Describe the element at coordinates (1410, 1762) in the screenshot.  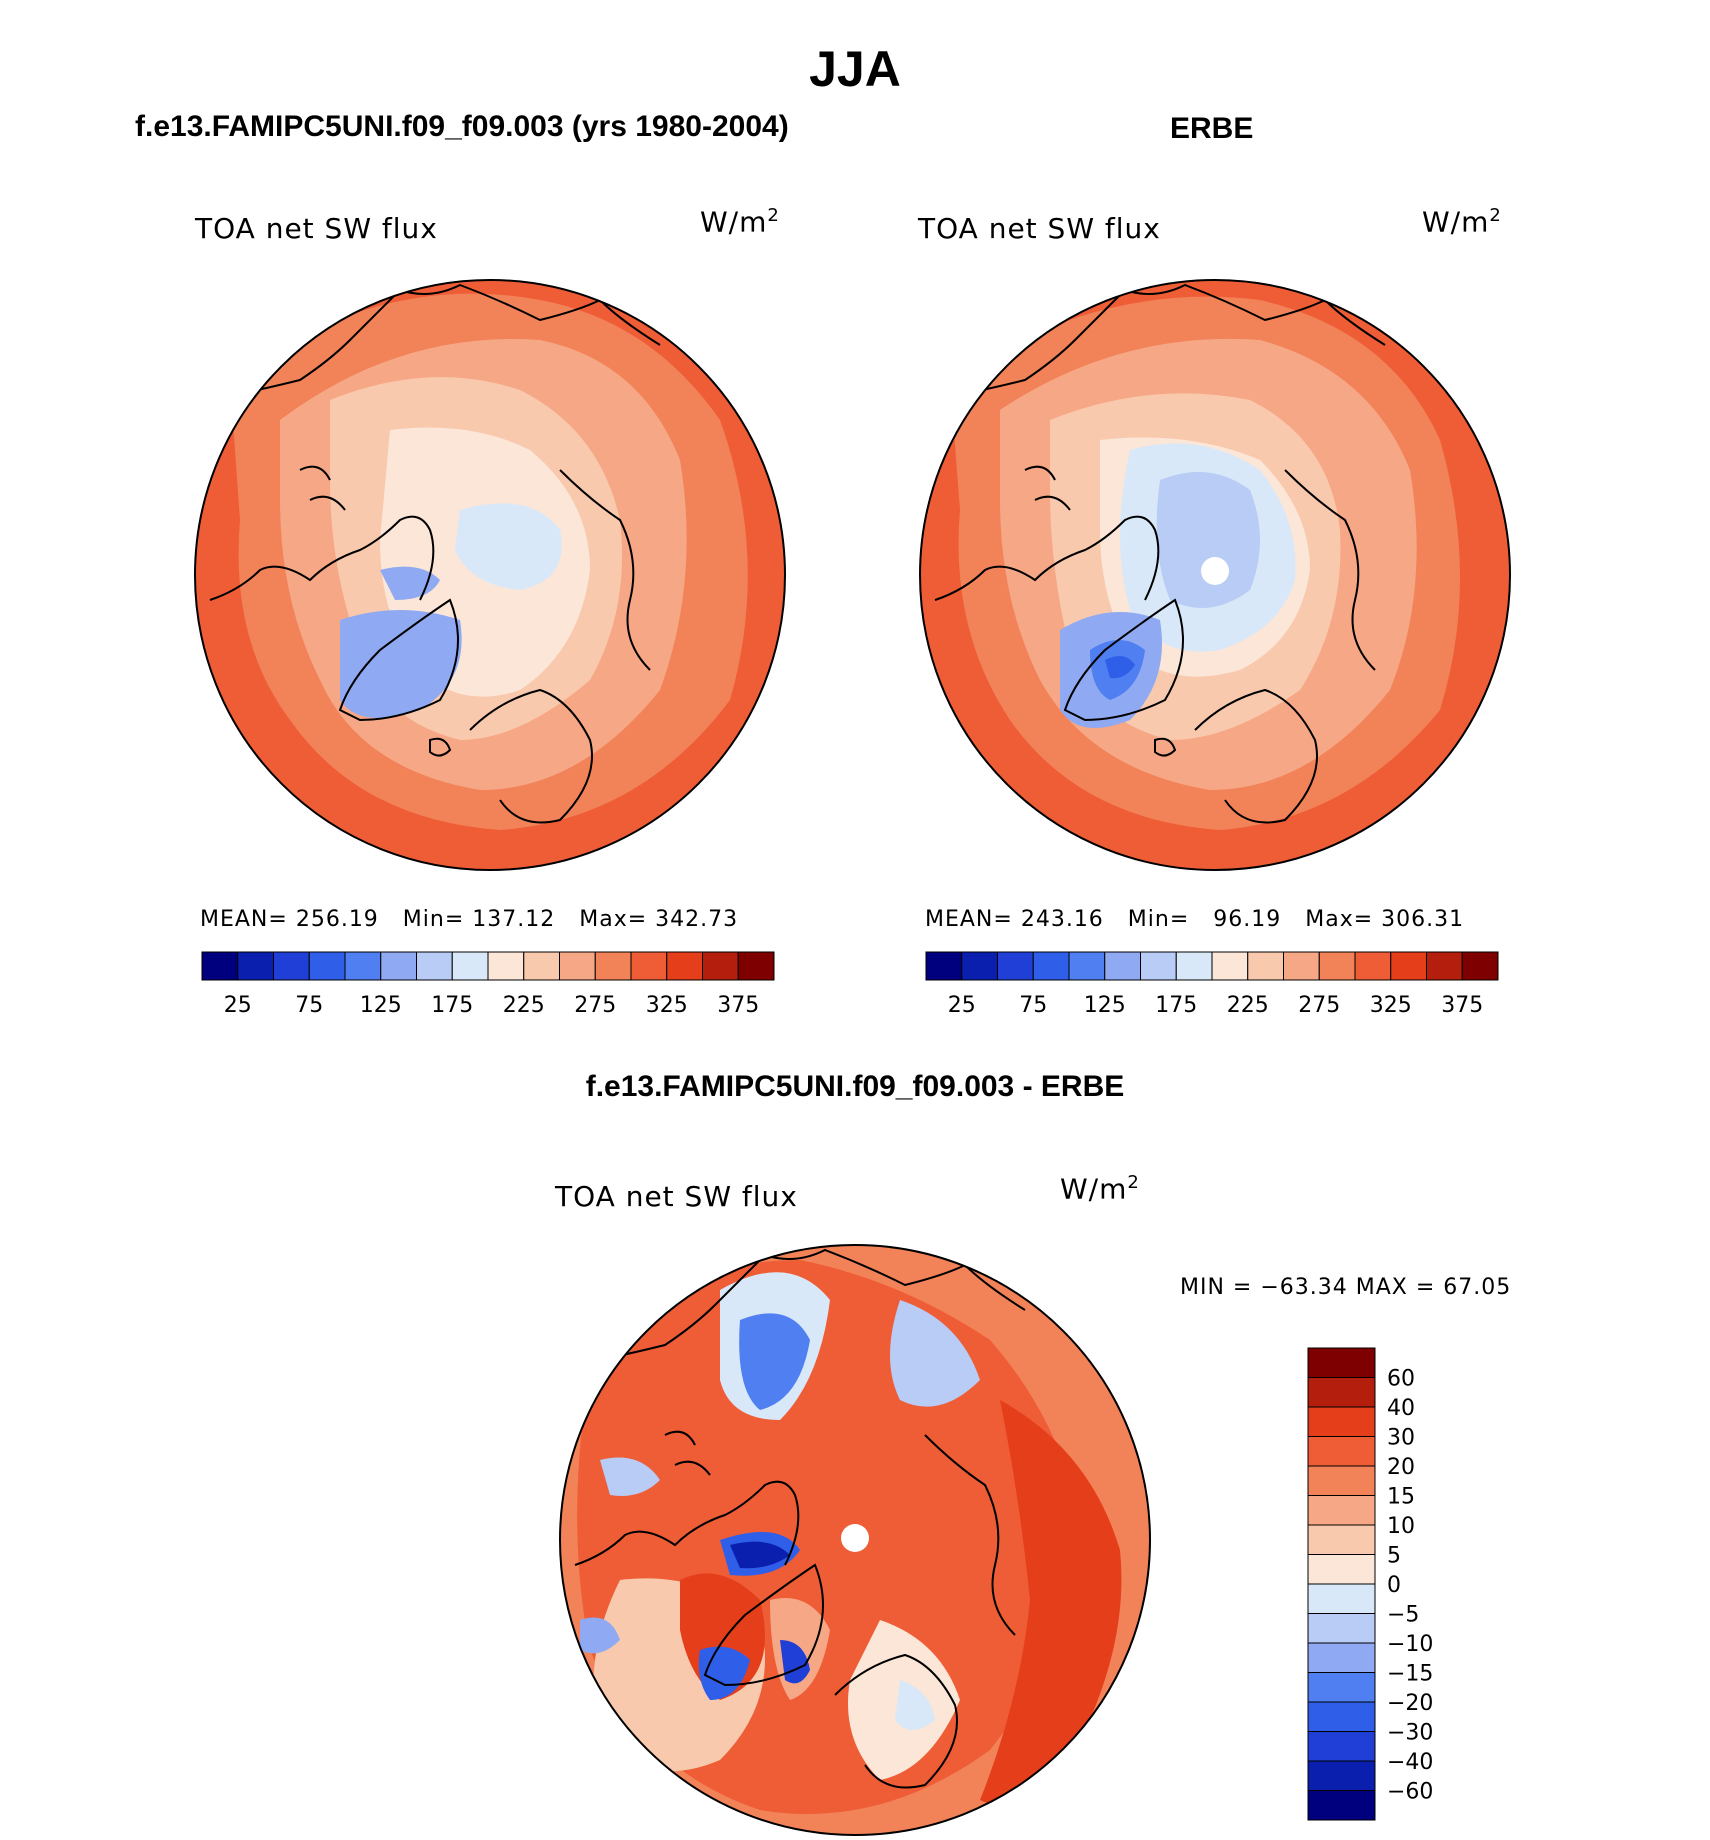
I see `colorbar-tick-label: −40` at that location.